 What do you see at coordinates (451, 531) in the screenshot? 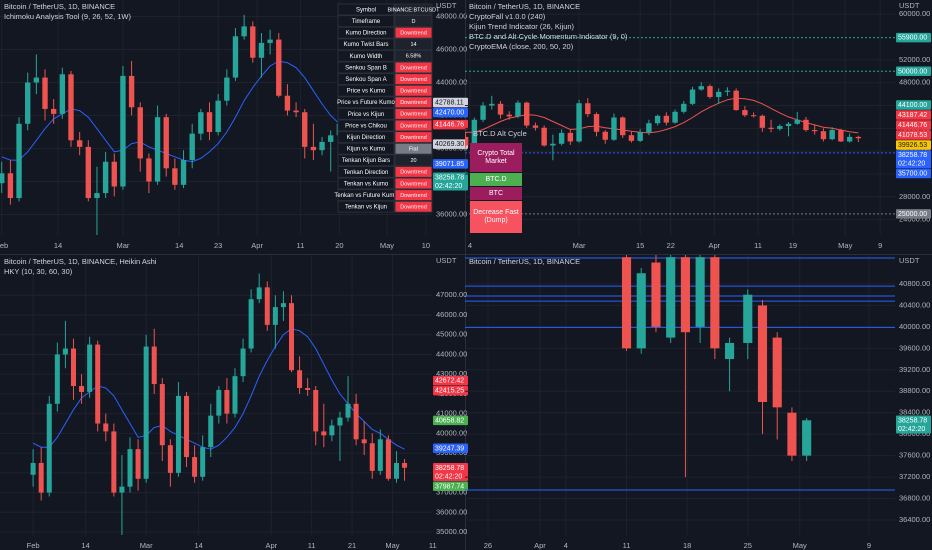
I see `y-tick-label: 35000.00` at bounding box center [451, 531].